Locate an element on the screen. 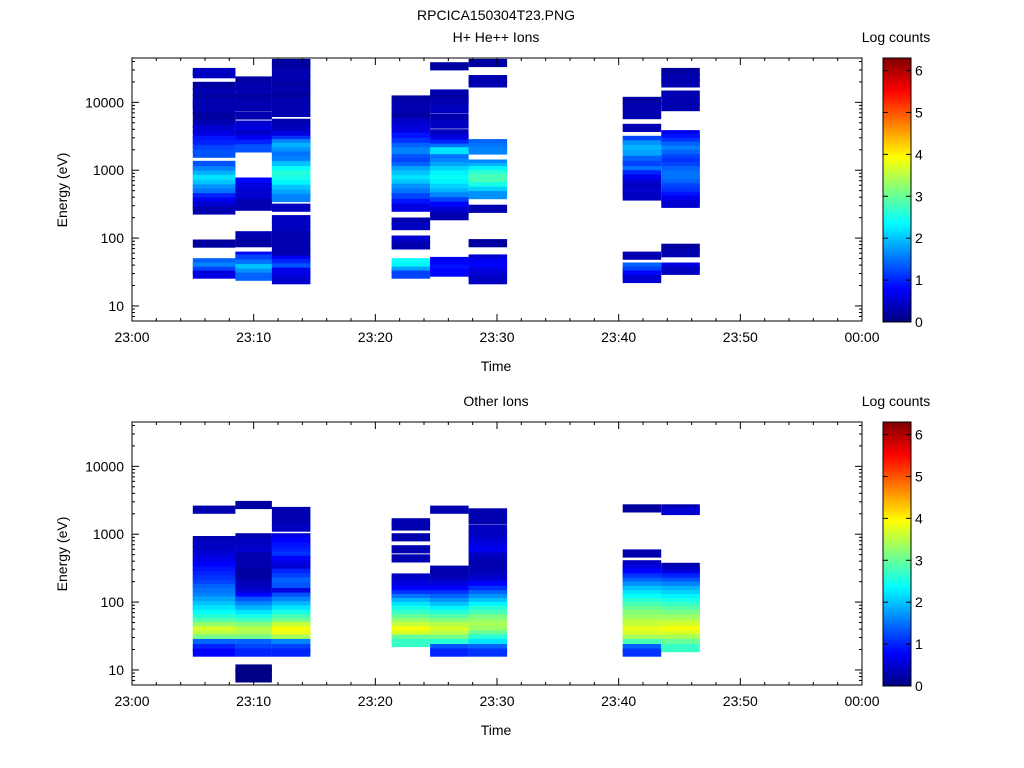  colorbar-tick-label: 0 is located at coordinates (919, 686).